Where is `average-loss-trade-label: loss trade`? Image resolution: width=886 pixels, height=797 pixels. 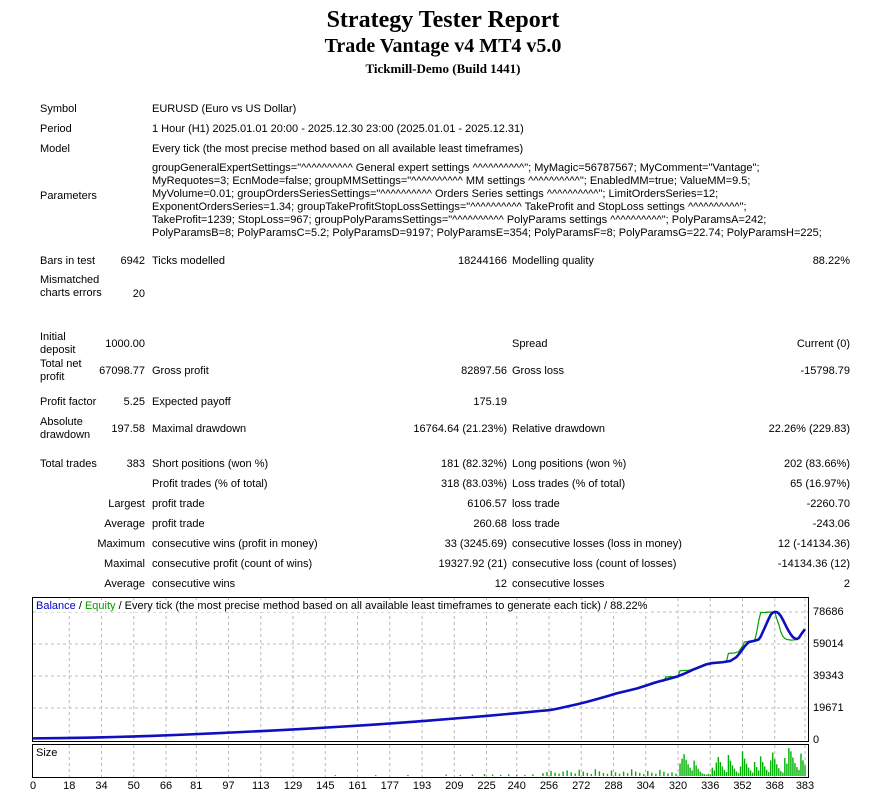
average-loss-trade-label: loss trade is located at coordinates (536, 524).